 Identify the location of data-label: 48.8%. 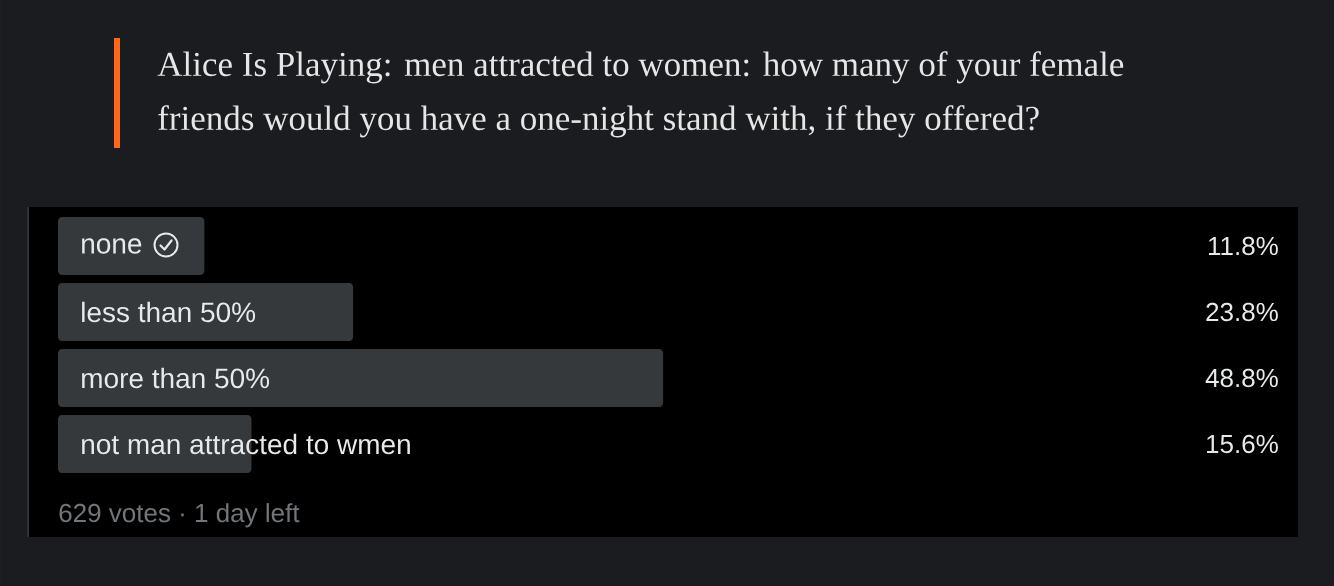
(1241, 378).